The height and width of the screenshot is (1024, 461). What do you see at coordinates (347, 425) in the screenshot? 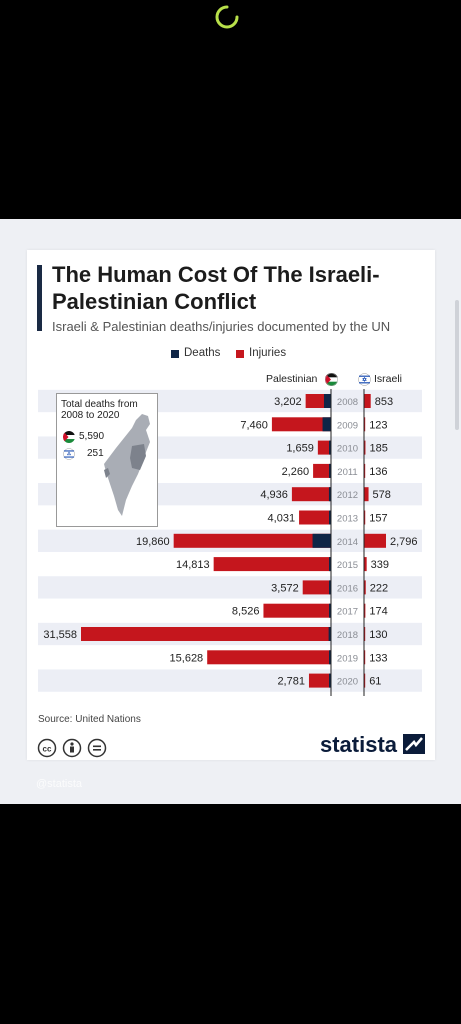
I see `year-tick-label: 2009` at bounding box center [347, 425].